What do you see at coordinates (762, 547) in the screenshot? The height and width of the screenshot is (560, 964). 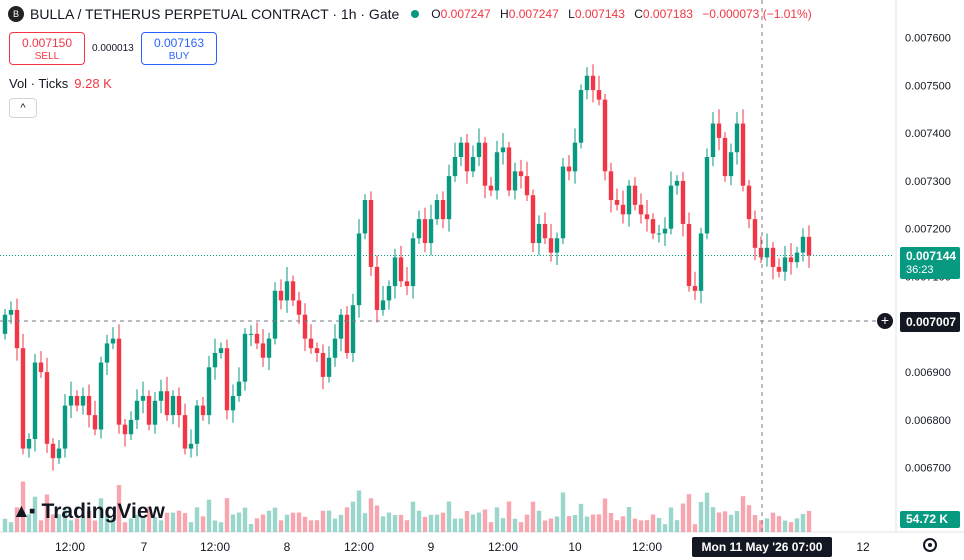 I see `crosshair-time-tag: Mon 11 May '26 07:00` at bounding box center [762, 547].